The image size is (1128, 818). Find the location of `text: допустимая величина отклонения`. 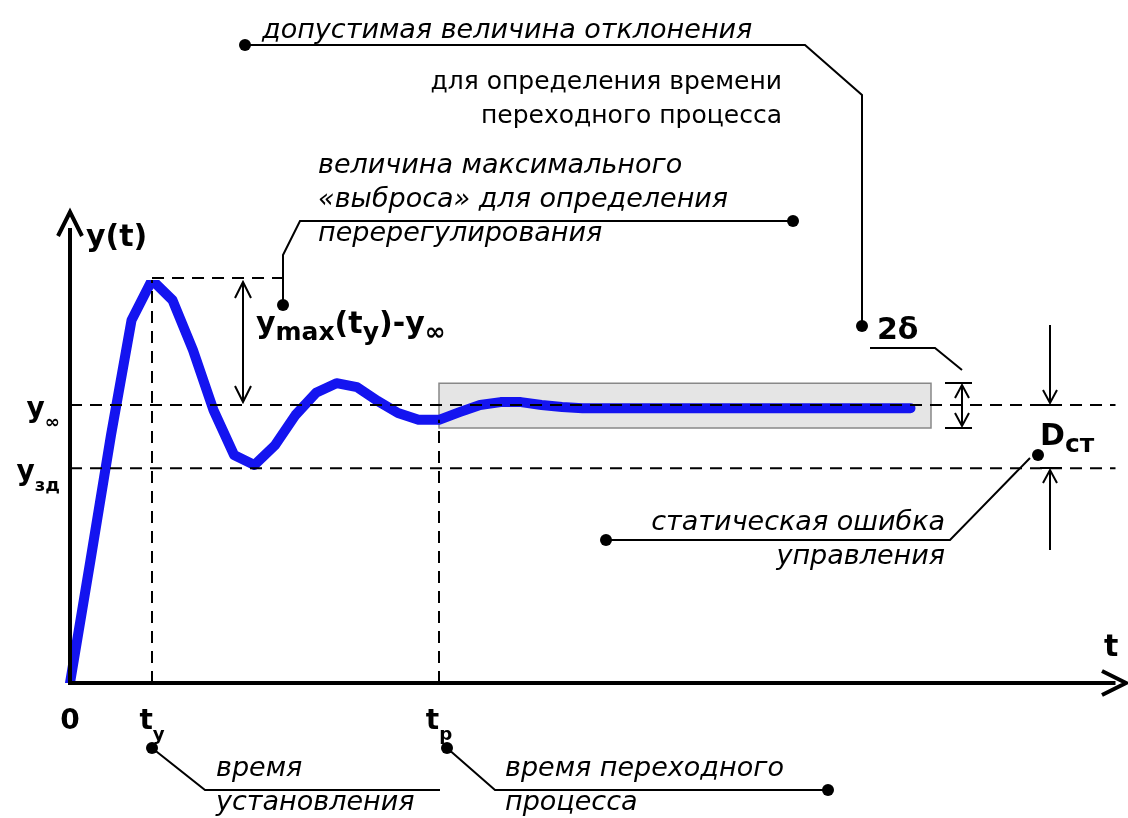

text: допустимая величина отклонения is located at coordinates (508, 29).